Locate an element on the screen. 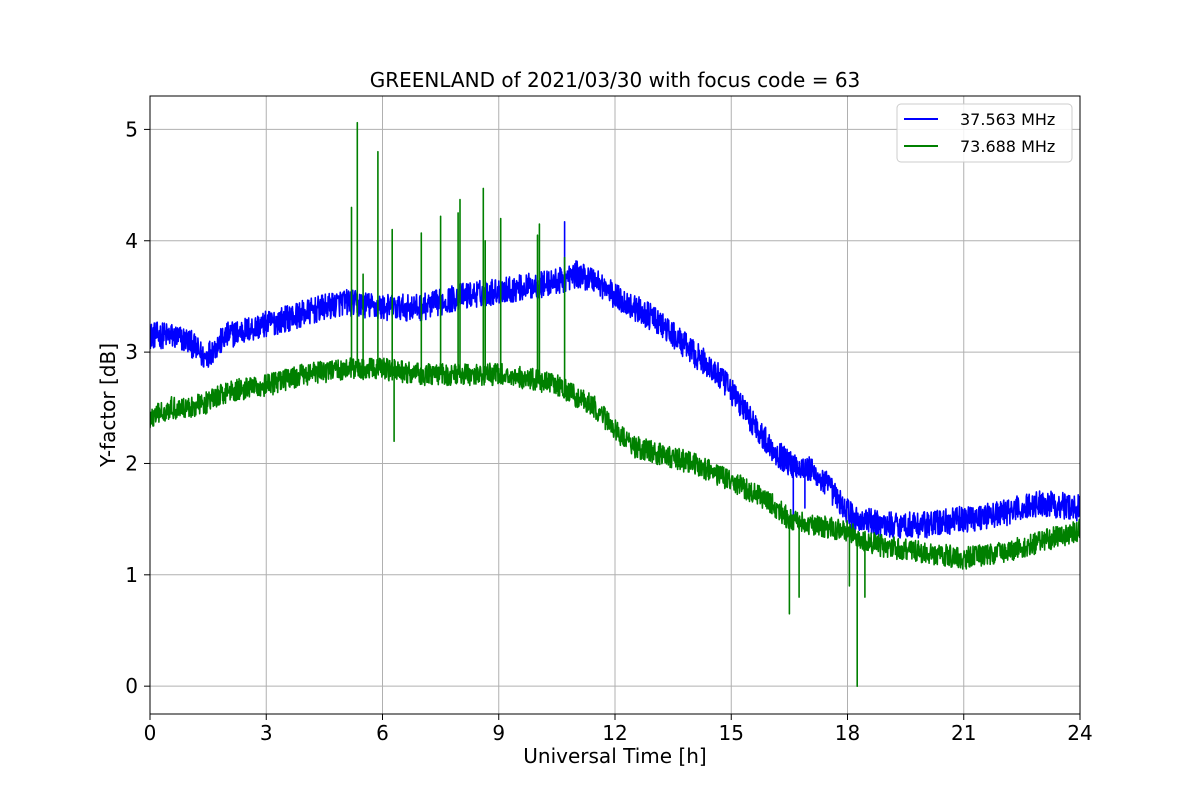 The height and width of the screenshot is (804, 1200). y-tick-label: 3 is located at coordinates (131, 352).